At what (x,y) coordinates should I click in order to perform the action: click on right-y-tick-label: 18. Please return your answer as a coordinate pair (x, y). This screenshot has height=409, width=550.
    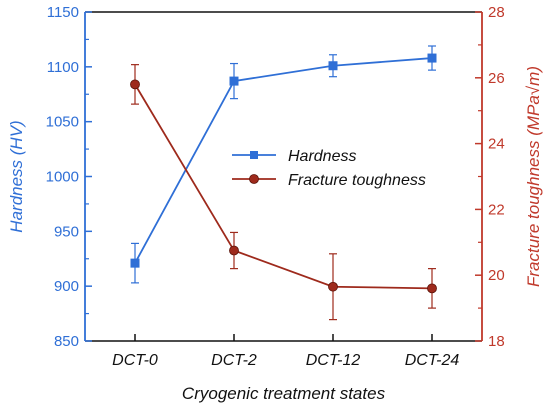
    Looking at the image, I should click on (496, 341).